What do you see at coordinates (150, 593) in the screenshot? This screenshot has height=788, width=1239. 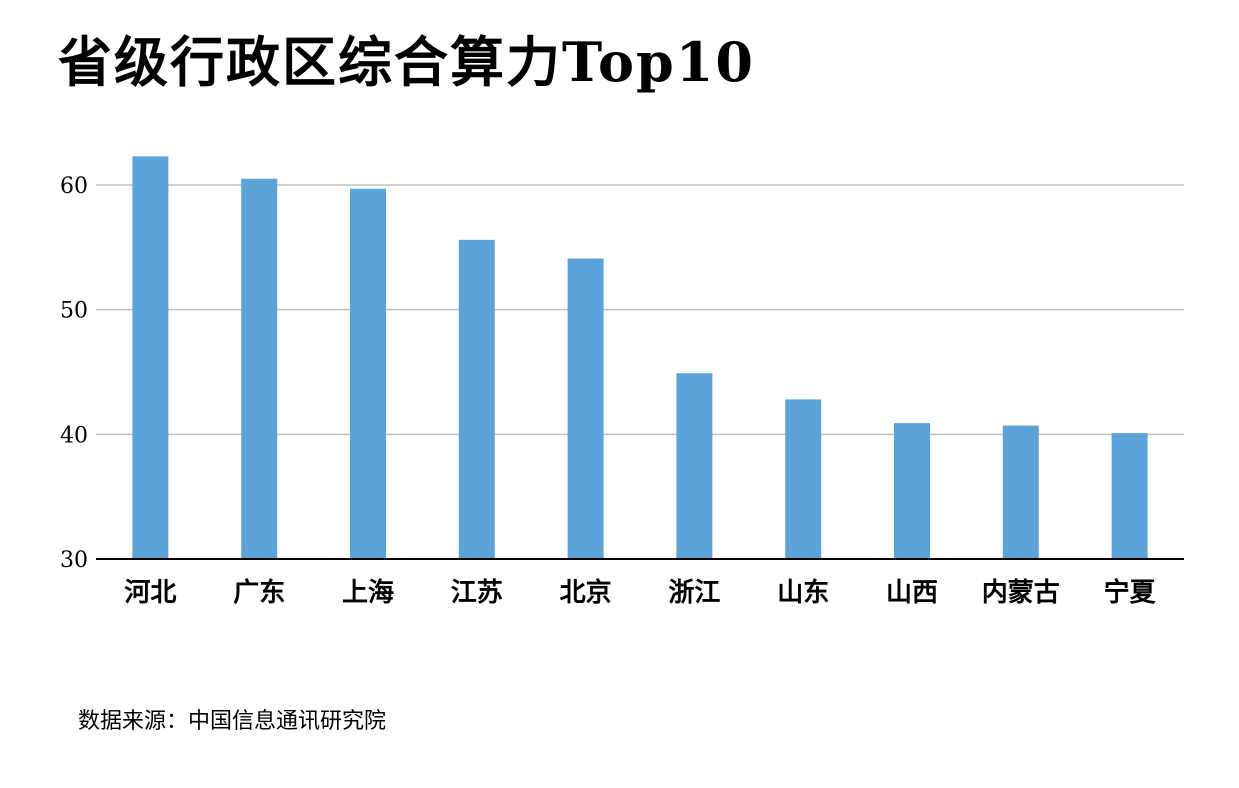 I see `x-category-label: 河北` at bounding box center [150, 593].